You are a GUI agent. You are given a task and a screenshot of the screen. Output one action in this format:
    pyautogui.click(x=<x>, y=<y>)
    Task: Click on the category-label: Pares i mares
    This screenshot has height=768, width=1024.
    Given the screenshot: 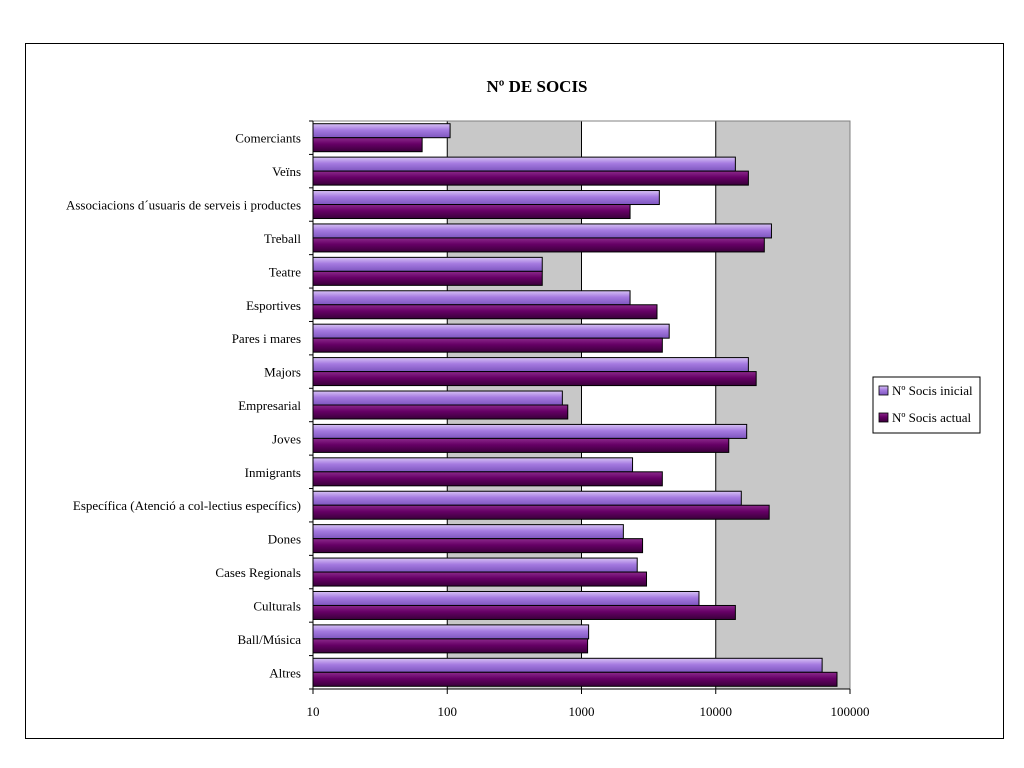 What is the action you would take?
    pyautogui.click(x=266, y=338)
    